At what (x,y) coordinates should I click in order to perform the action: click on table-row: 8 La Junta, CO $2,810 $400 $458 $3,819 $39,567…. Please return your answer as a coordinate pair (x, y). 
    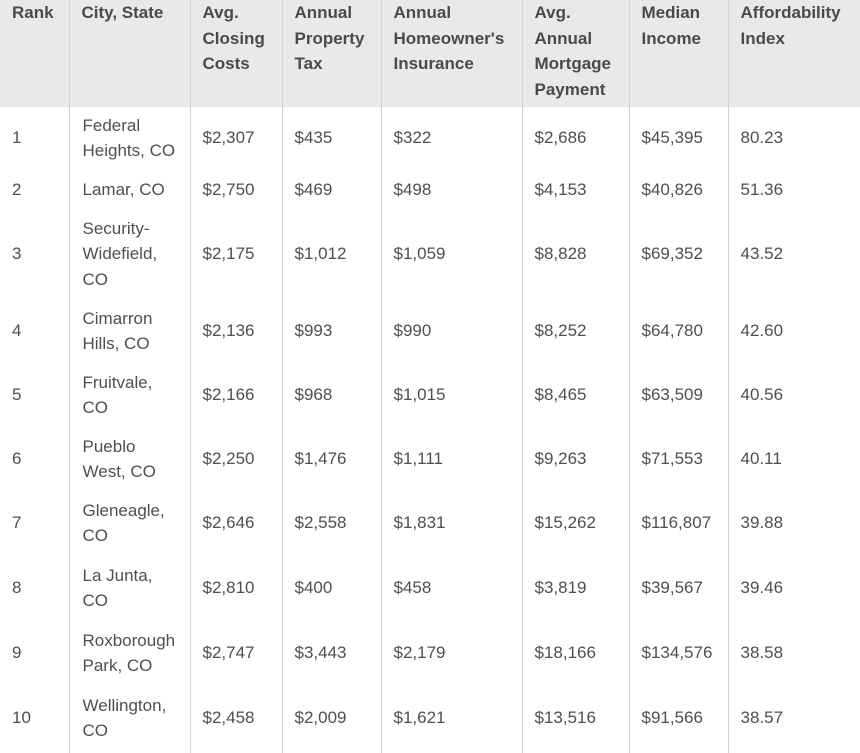
    Looking at the image, I should click on (430, 588).